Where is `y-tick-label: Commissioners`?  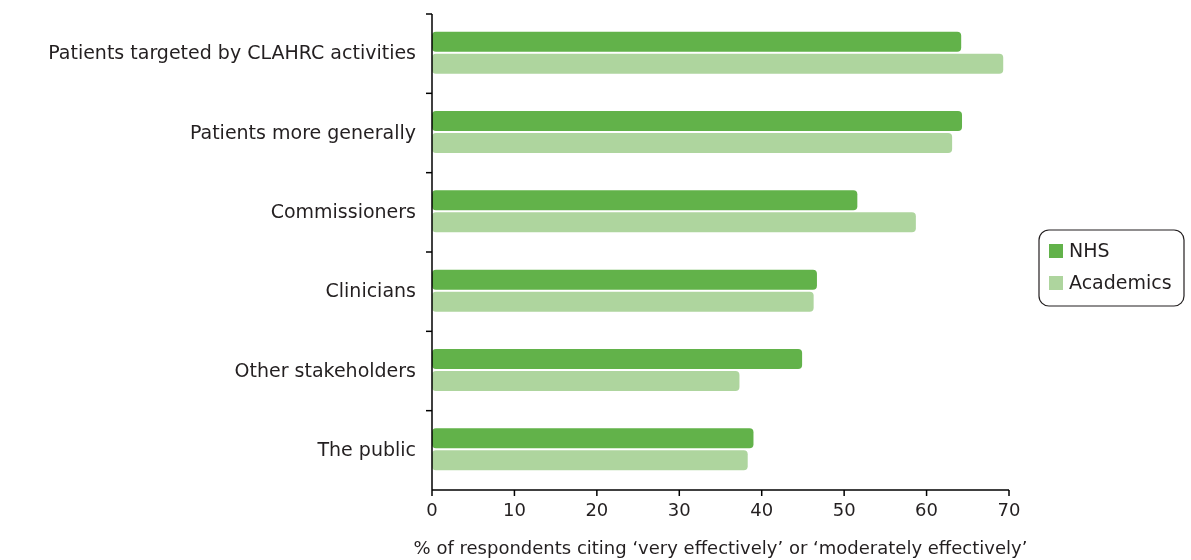 y-tick-label: Commissioners is located at coordinates (343, 210).